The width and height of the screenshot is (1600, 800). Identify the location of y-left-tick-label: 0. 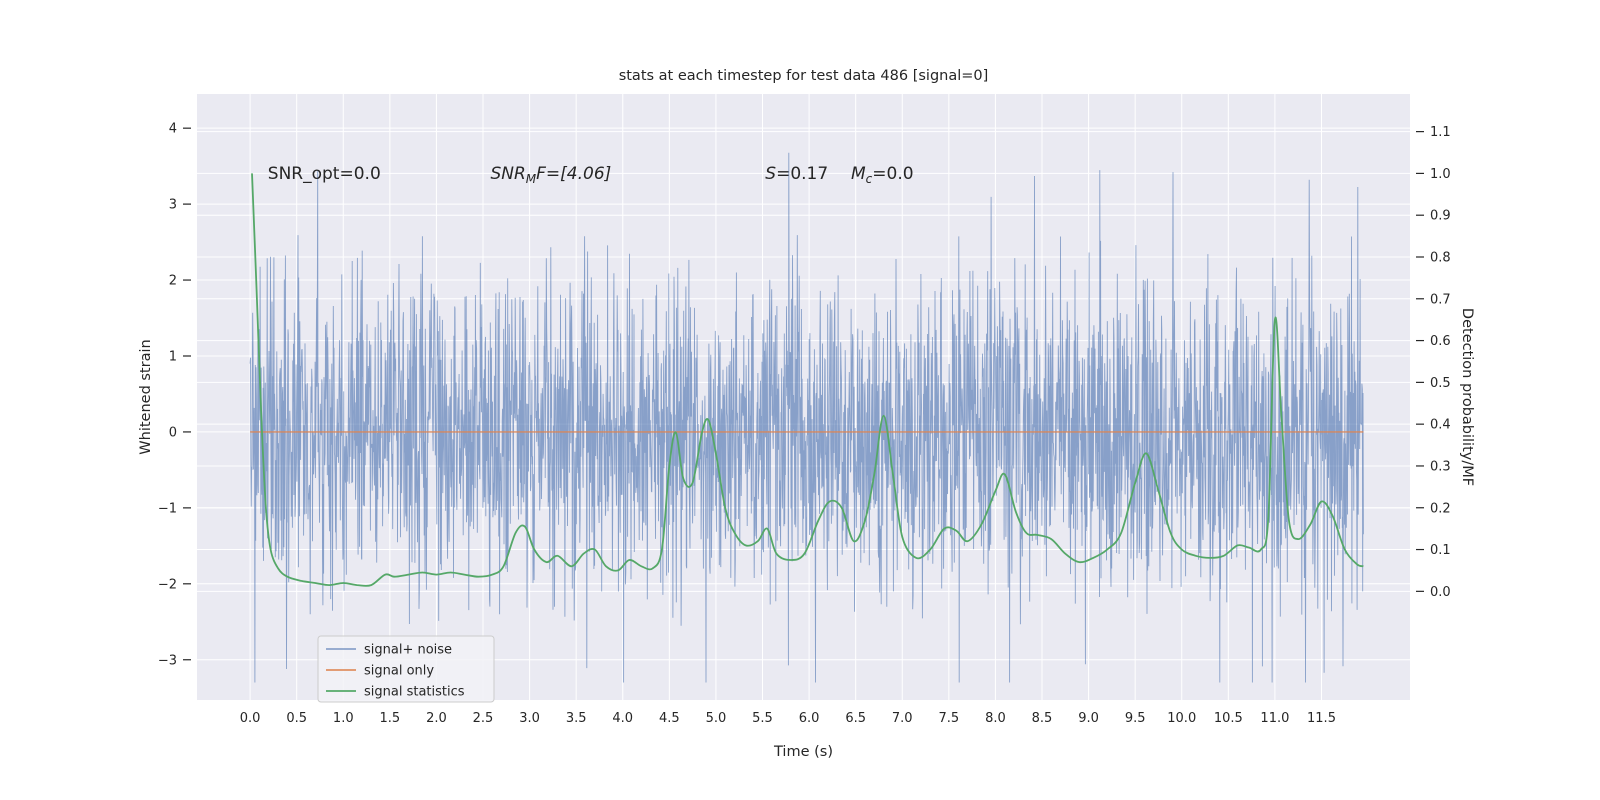
(173, 432).